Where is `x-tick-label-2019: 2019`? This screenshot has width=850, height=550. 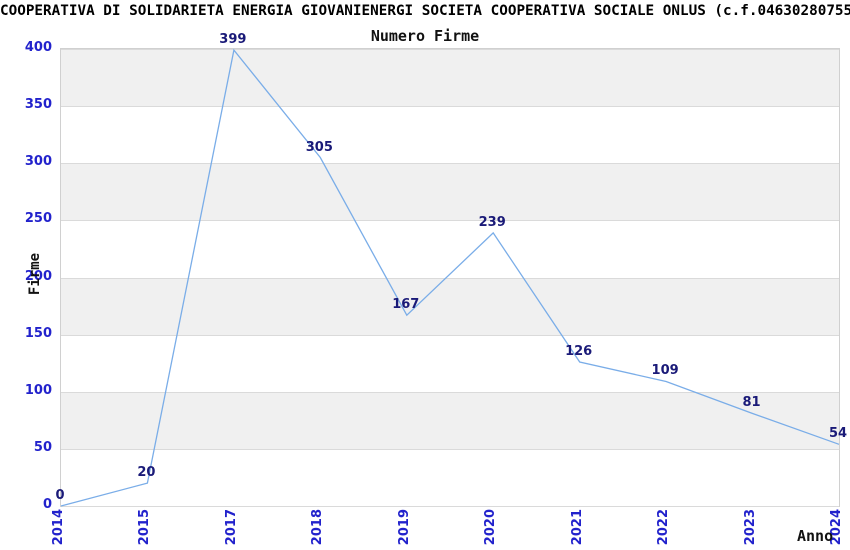 x-tick-label-2019: 2019 is located at coordinates (404, 527).